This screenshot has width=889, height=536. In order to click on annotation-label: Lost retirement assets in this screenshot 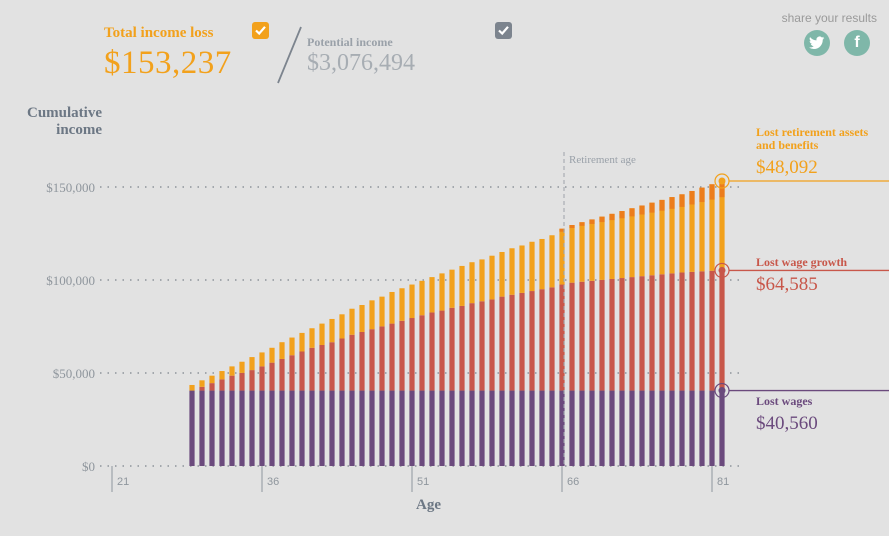, I will do `click(812, 132)`.